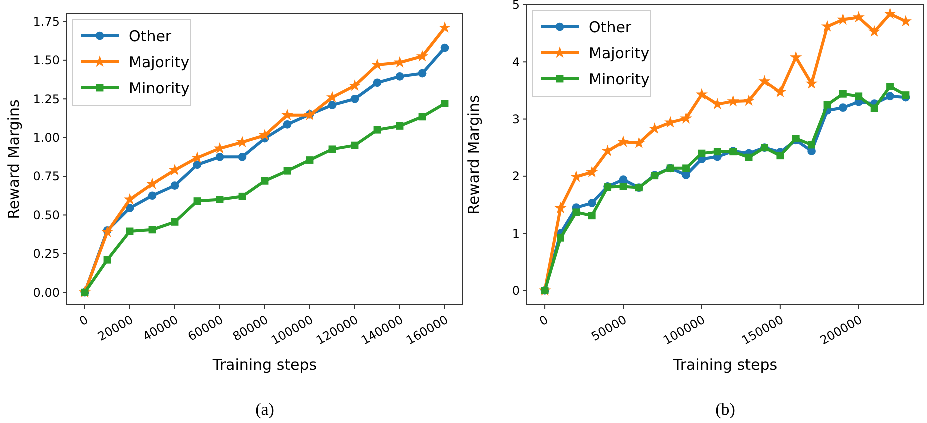  I want to click on y-tick-label: 0.75, so click(46, 177).